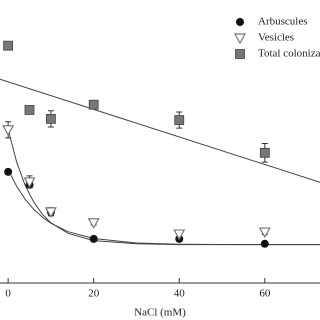  I want to click on x-tick-label: 20, so click(94, 294).